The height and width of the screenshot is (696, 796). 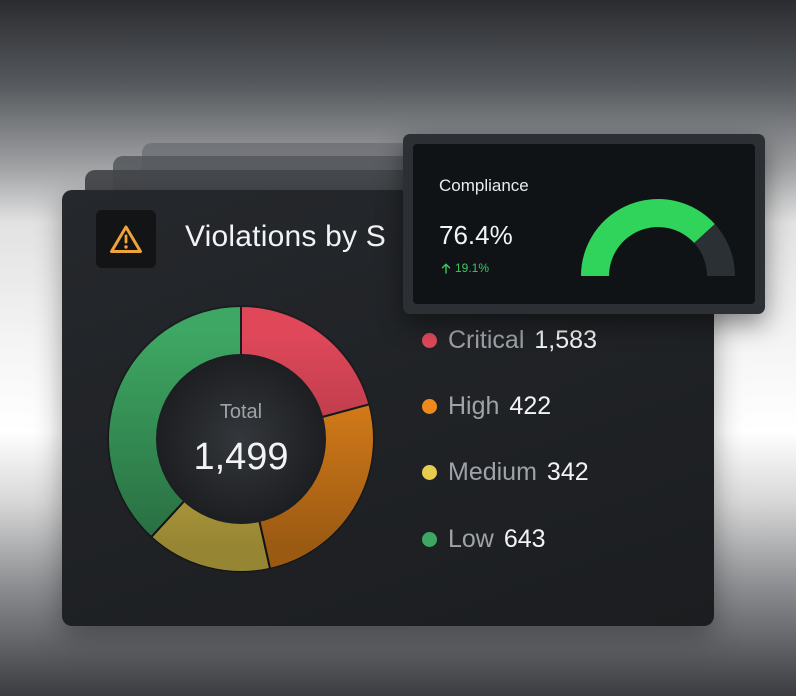 I want to click on warning-icon-box, so click(x=126, y=239).